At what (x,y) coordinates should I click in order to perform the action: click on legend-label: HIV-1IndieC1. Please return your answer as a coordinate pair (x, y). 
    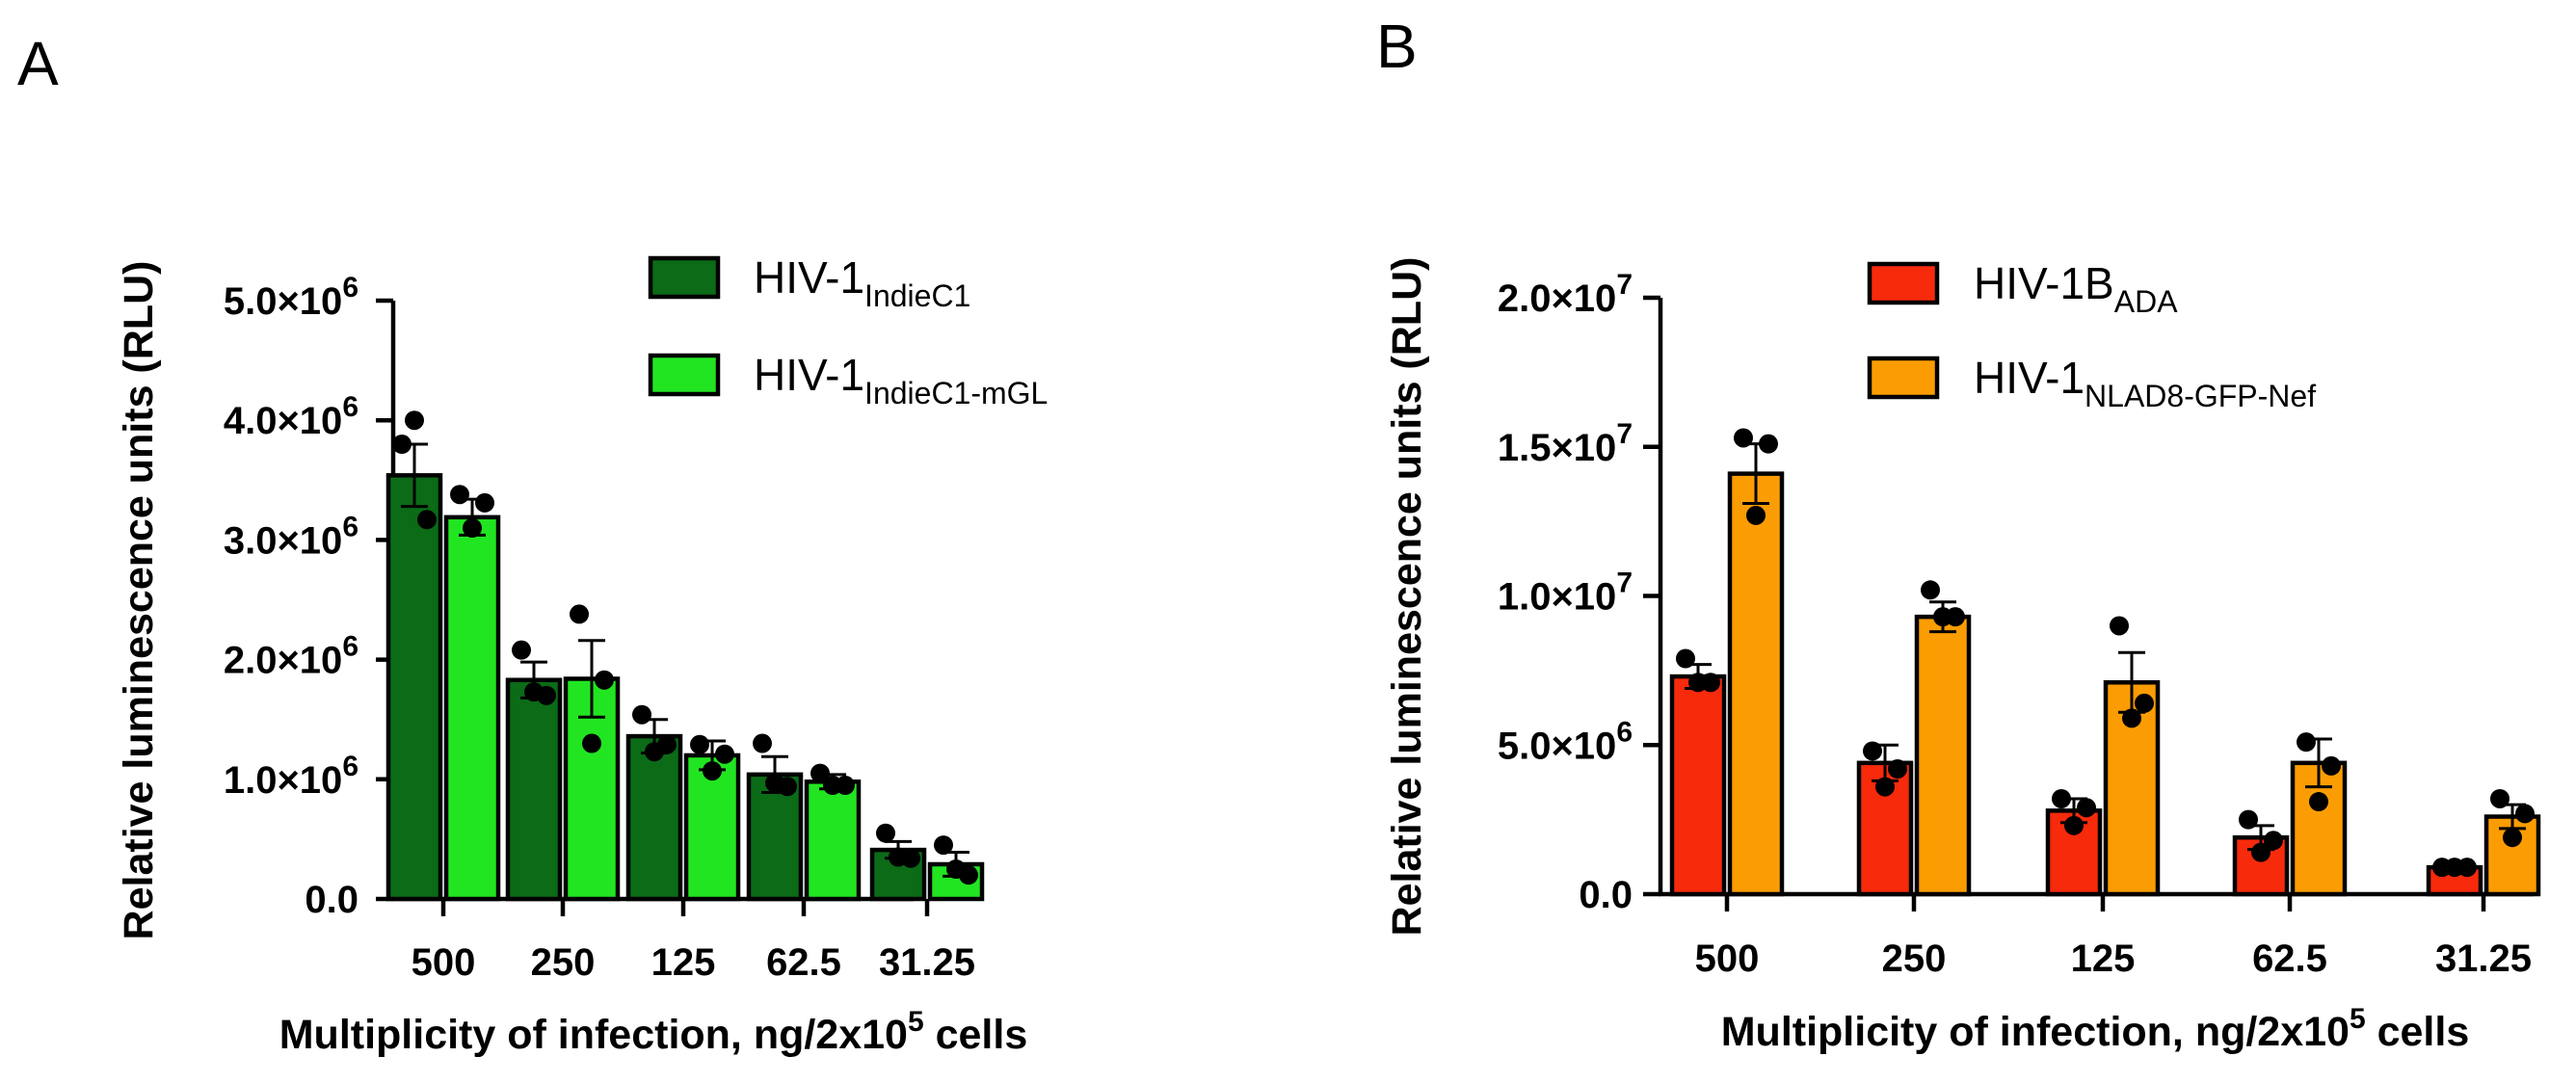
    Looking at the image, I should click on (862, 282).